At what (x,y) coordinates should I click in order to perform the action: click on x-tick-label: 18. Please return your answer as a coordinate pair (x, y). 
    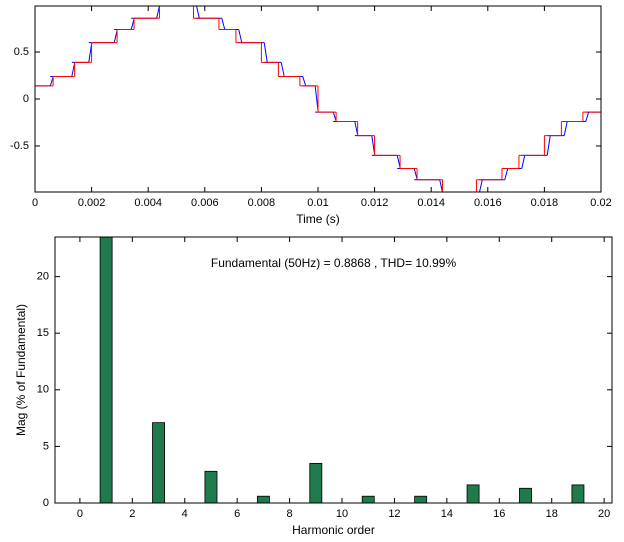
    Looking at the image, I should click on (552, 514).